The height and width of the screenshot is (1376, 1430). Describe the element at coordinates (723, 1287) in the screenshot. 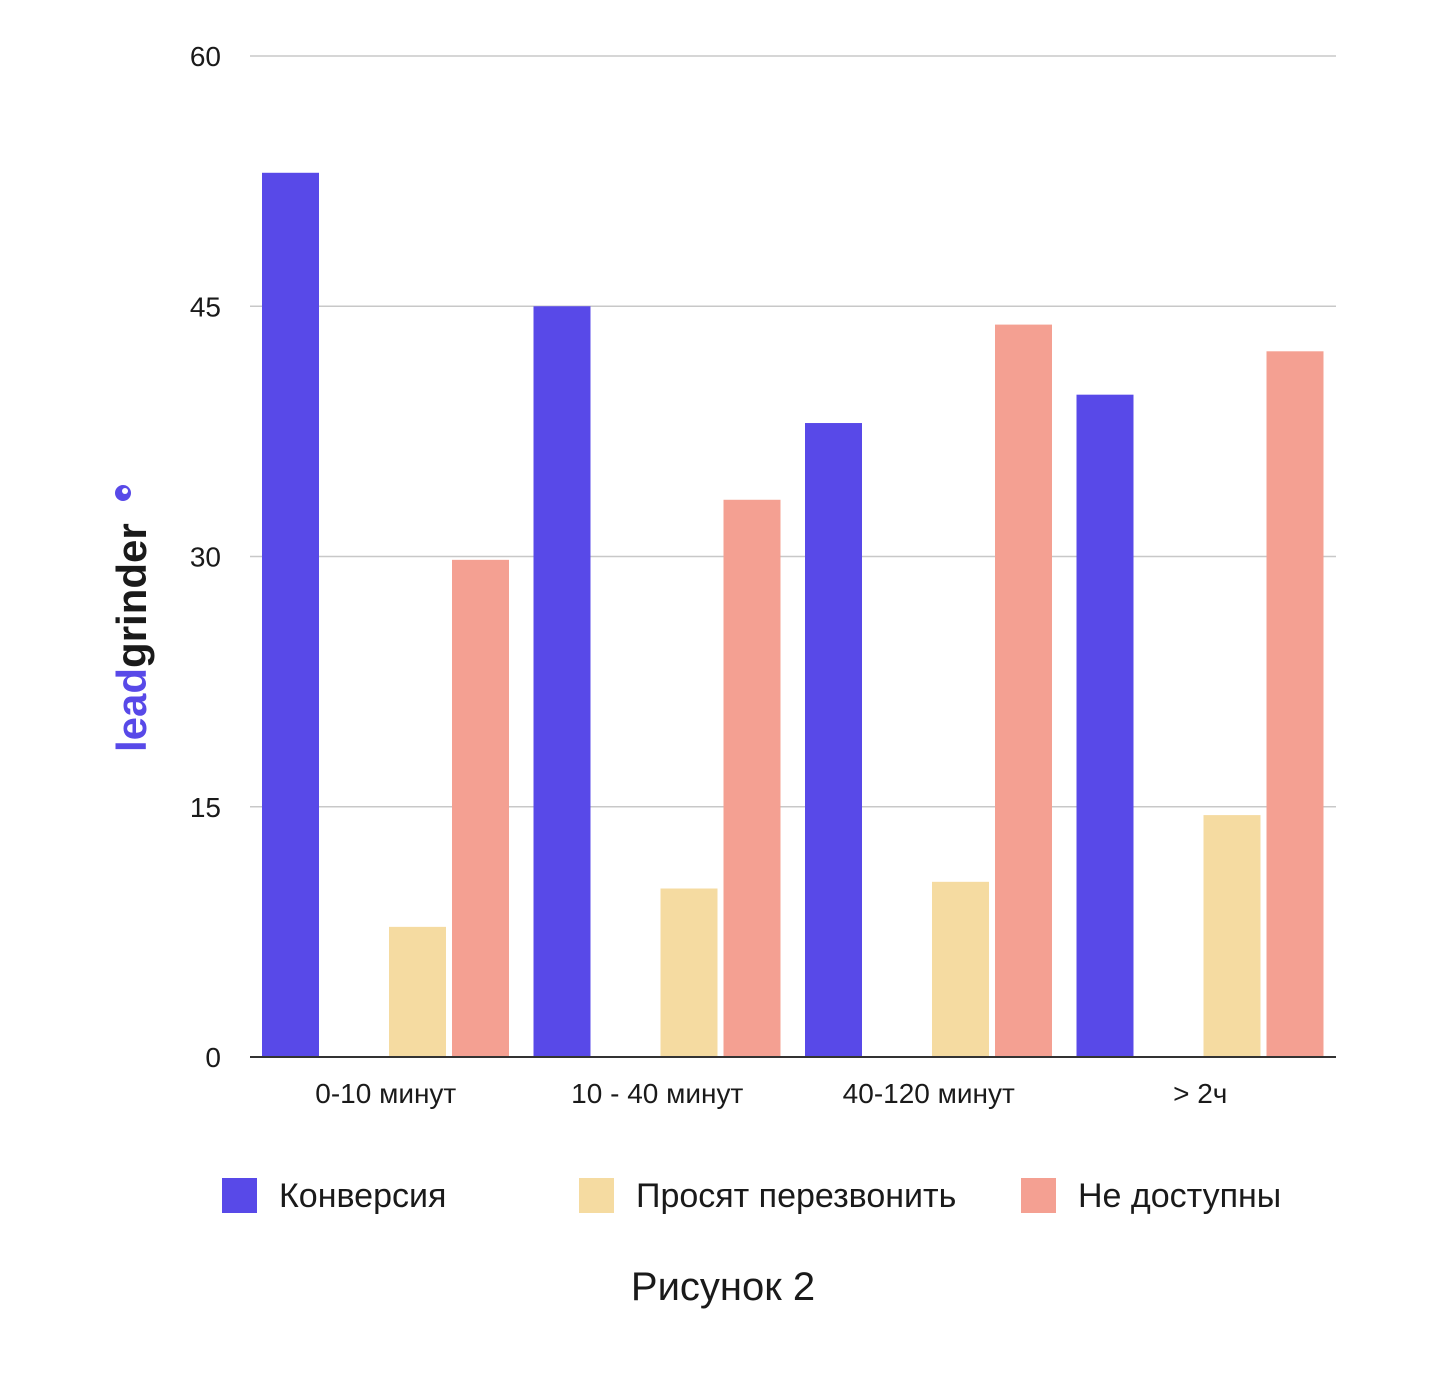

I see `figure-caption: Рисунок 2` at that location.